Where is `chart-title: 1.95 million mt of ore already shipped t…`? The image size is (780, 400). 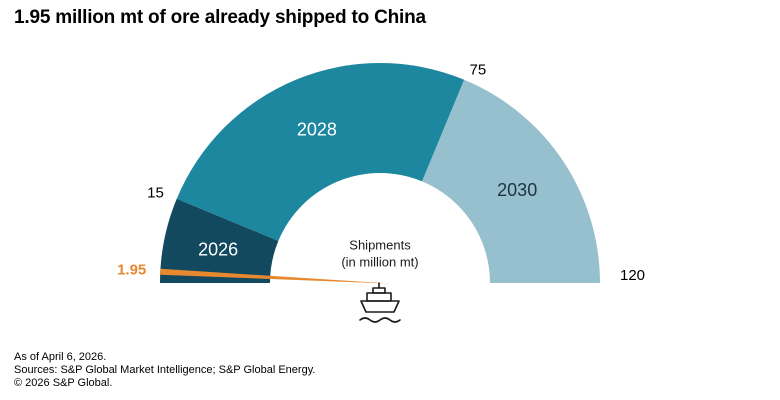 chart-title: 1.95 million mt of ore already shipped t… is located at coordinates (220, 17).